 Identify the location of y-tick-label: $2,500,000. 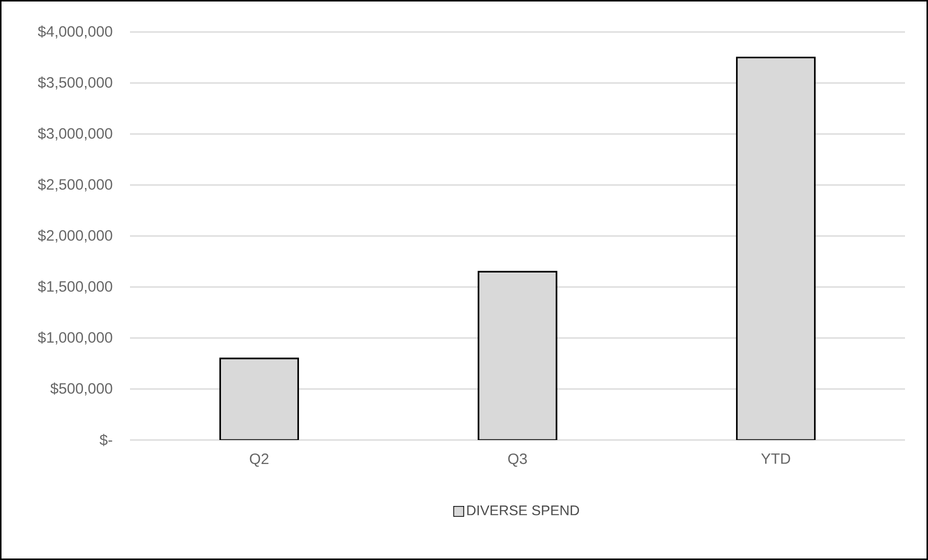
(75, 185).